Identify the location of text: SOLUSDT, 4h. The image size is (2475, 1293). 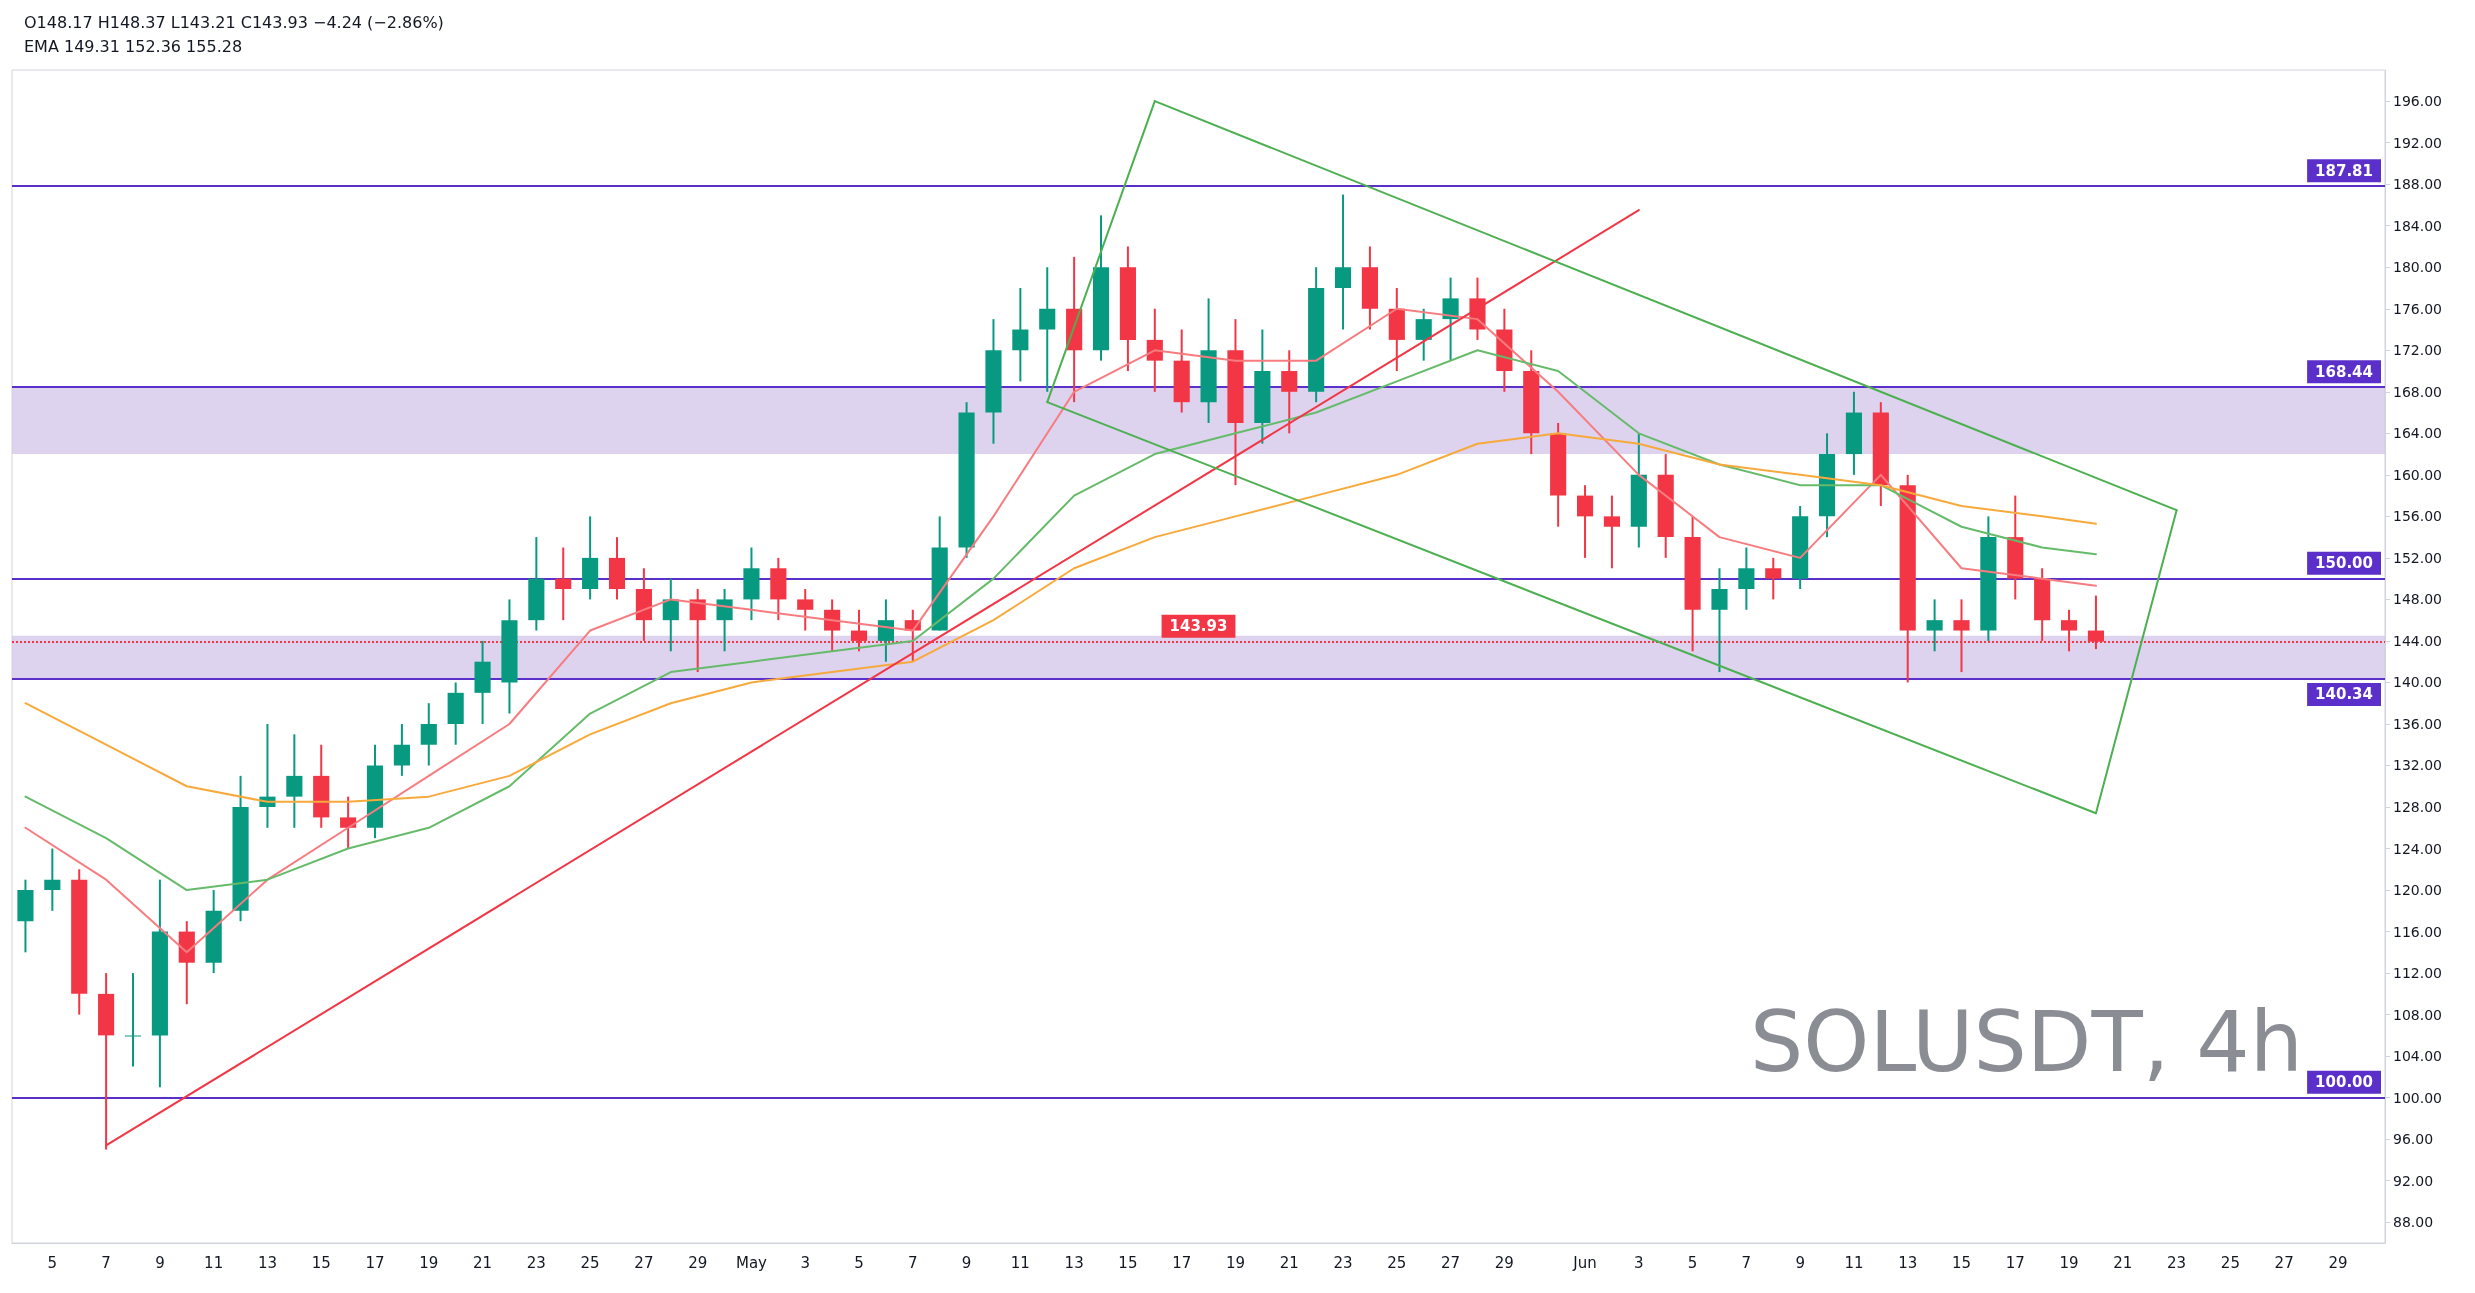
(2026, 1042).